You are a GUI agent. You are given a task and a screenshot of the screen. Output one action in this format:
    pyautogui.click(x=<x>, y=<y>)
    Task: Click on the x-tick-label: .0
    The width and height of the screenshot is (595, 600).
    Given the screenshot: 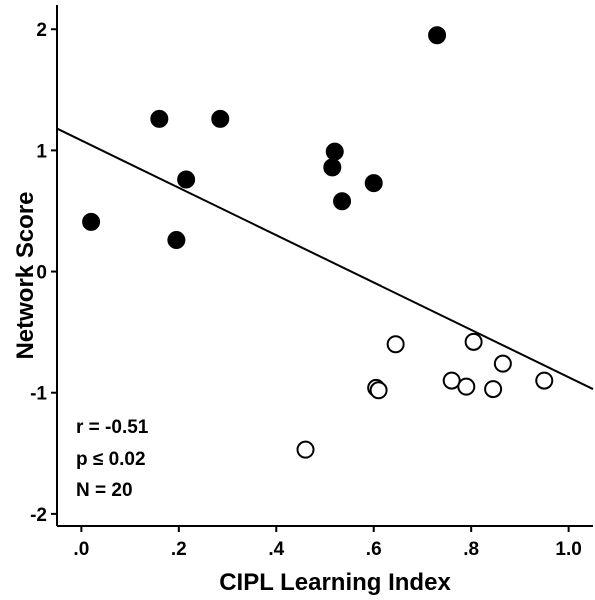 What is the action you would take?
    pyautogui.click(x=81, y=549)
    